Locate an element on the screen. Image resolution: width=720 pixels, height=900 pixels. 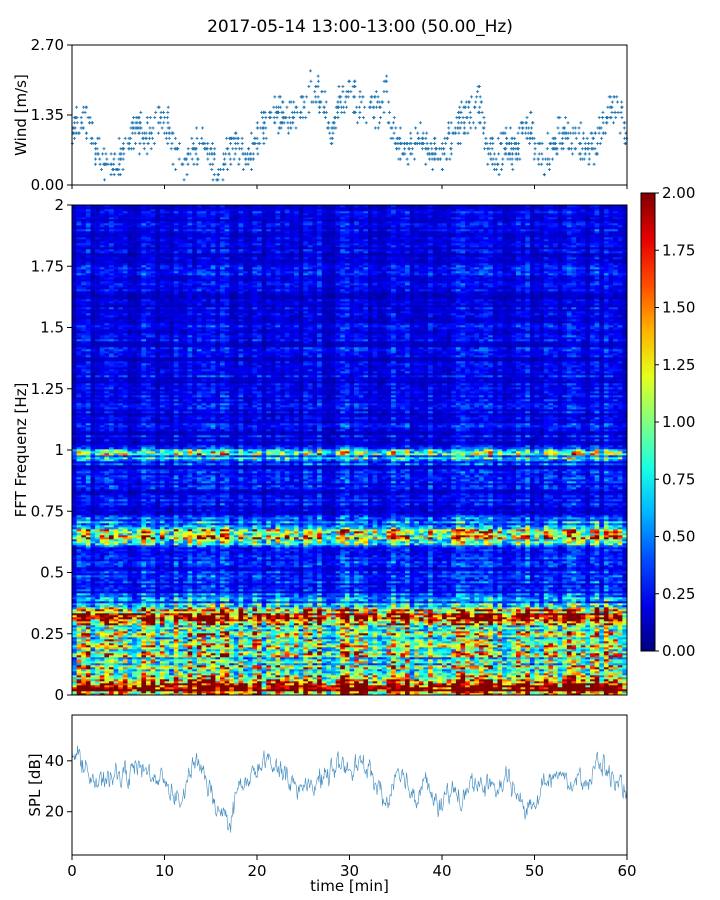
wind-plot-frame is located at coordinates (349, 115).